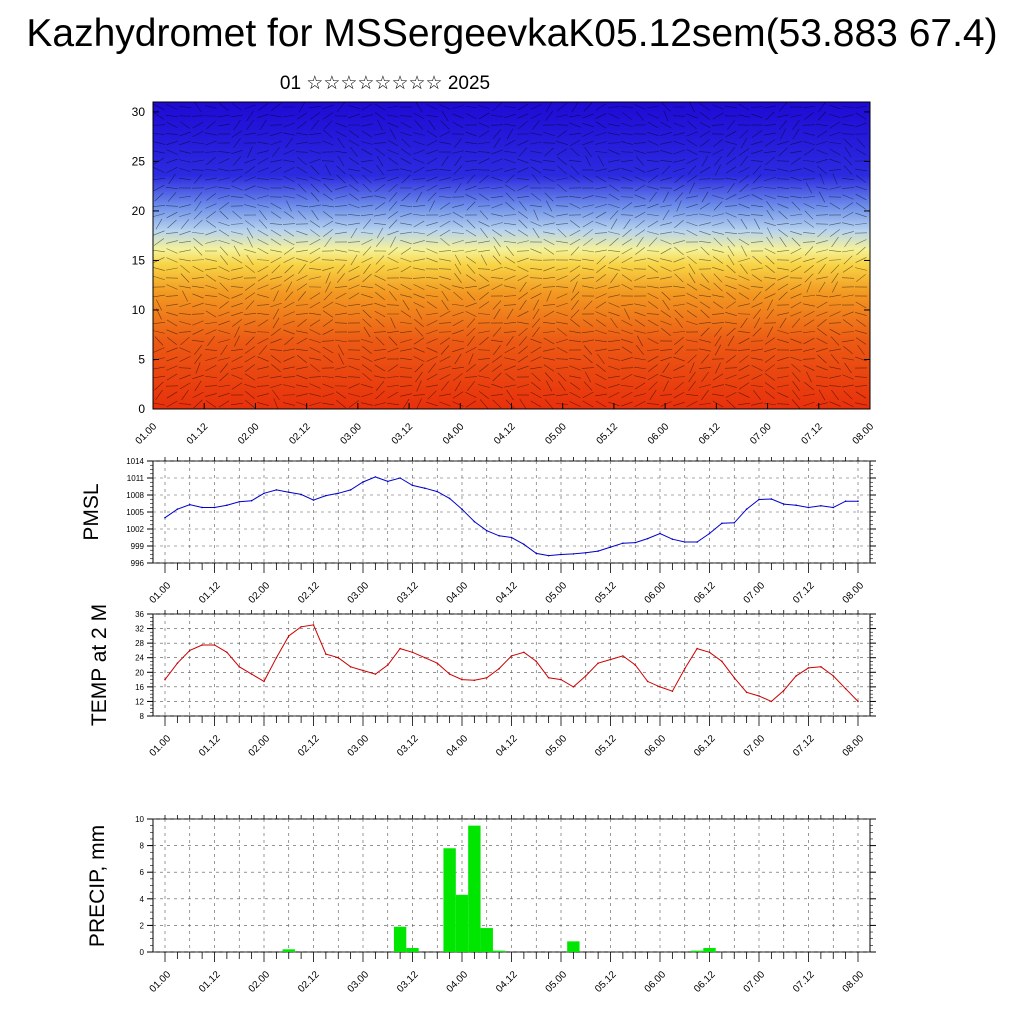 The height and width of the screenshot is (1024, 1024). What do you see at coordinates (606, 746) in the screenshot?
I see `x-tick-label: 05.12` at bounding box center [606, 746].